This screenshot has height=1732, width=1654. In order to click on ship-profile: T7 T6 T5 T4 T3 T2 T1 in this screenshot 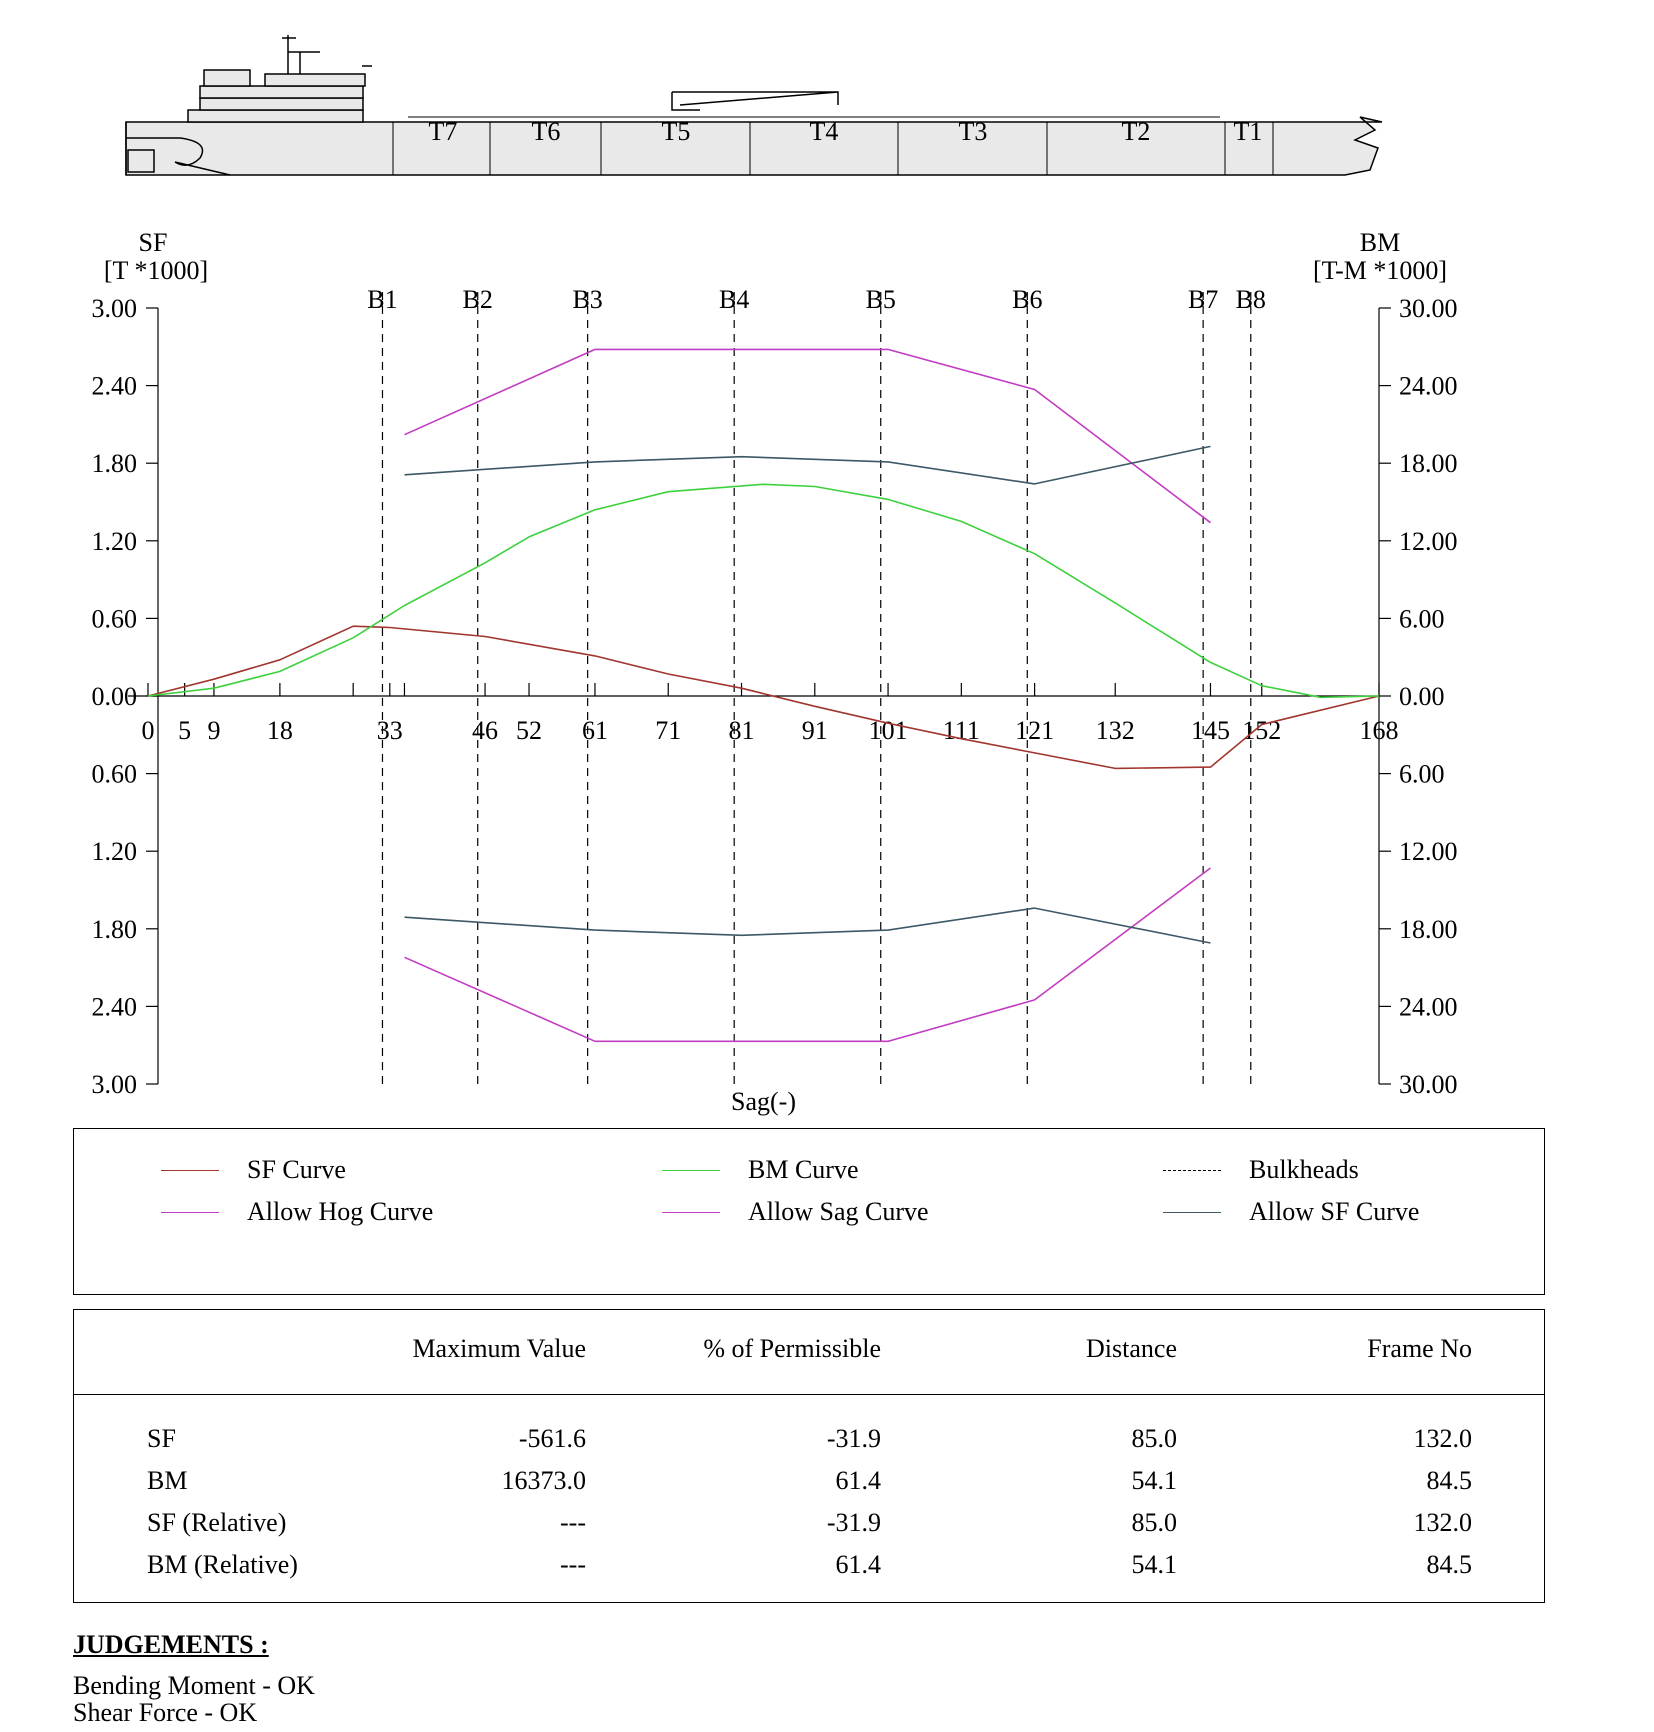, I will do `click(754, 105)`.